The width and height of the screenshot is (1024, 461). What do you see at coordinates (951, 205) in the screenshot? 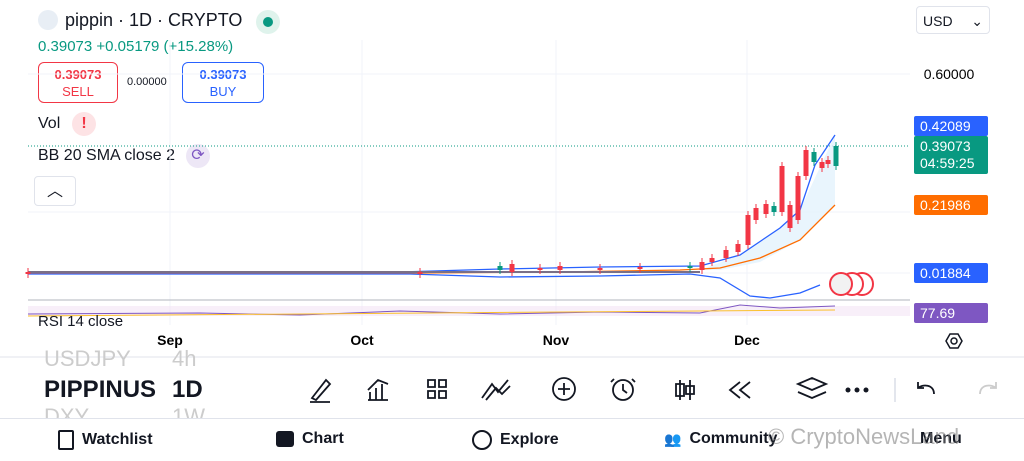
I see `basis-tag: 0.21986` at bounding box center [951, 205].